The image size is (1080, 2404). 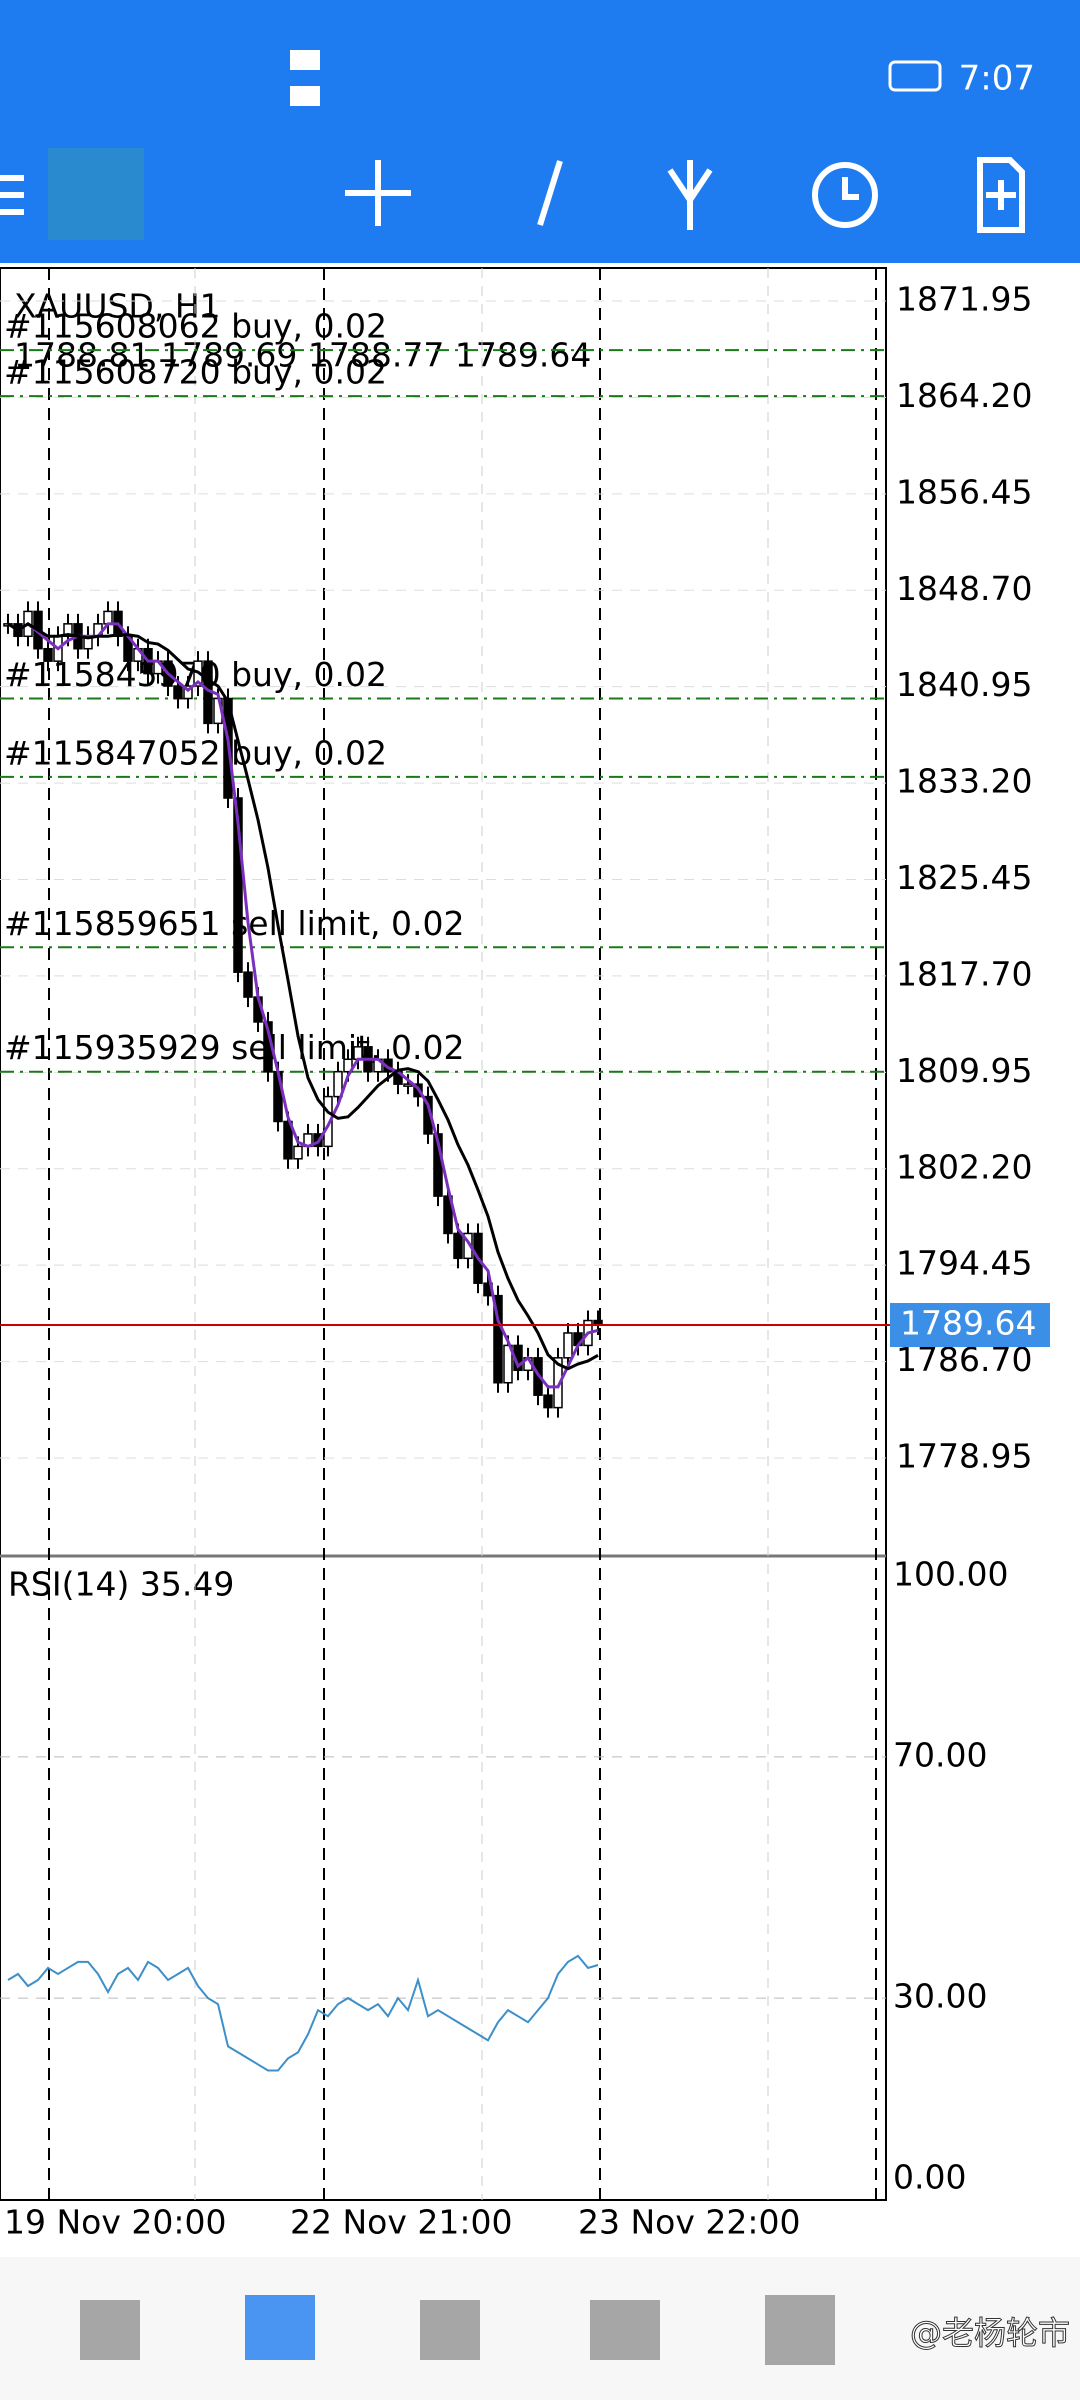 I want to click on nav-icons, so click(x=457, y=2330).